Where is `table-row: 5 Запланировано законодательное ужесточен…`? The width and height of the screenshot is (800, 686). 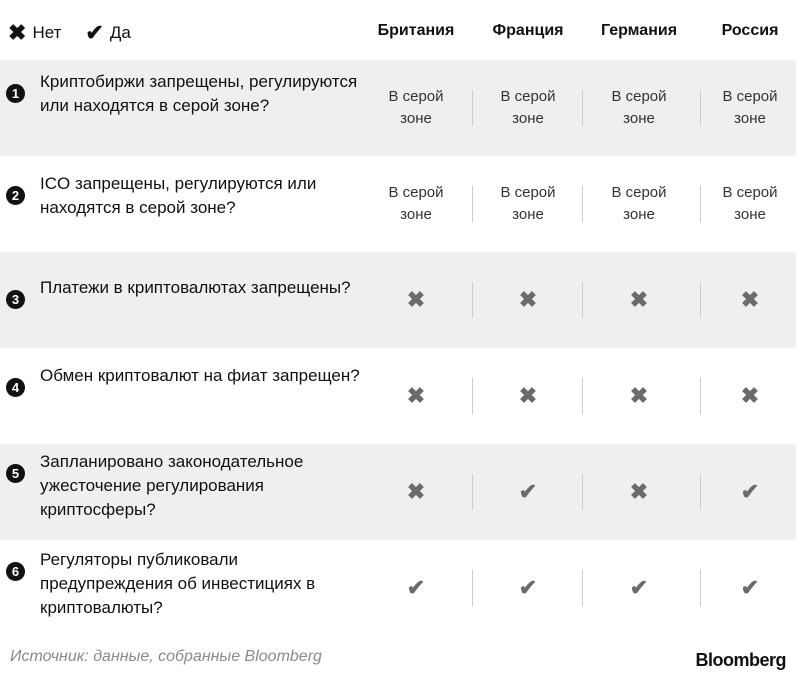
table-row: 5 Запланировано законодательное ужесточен… is located at coordinates (398, 492).